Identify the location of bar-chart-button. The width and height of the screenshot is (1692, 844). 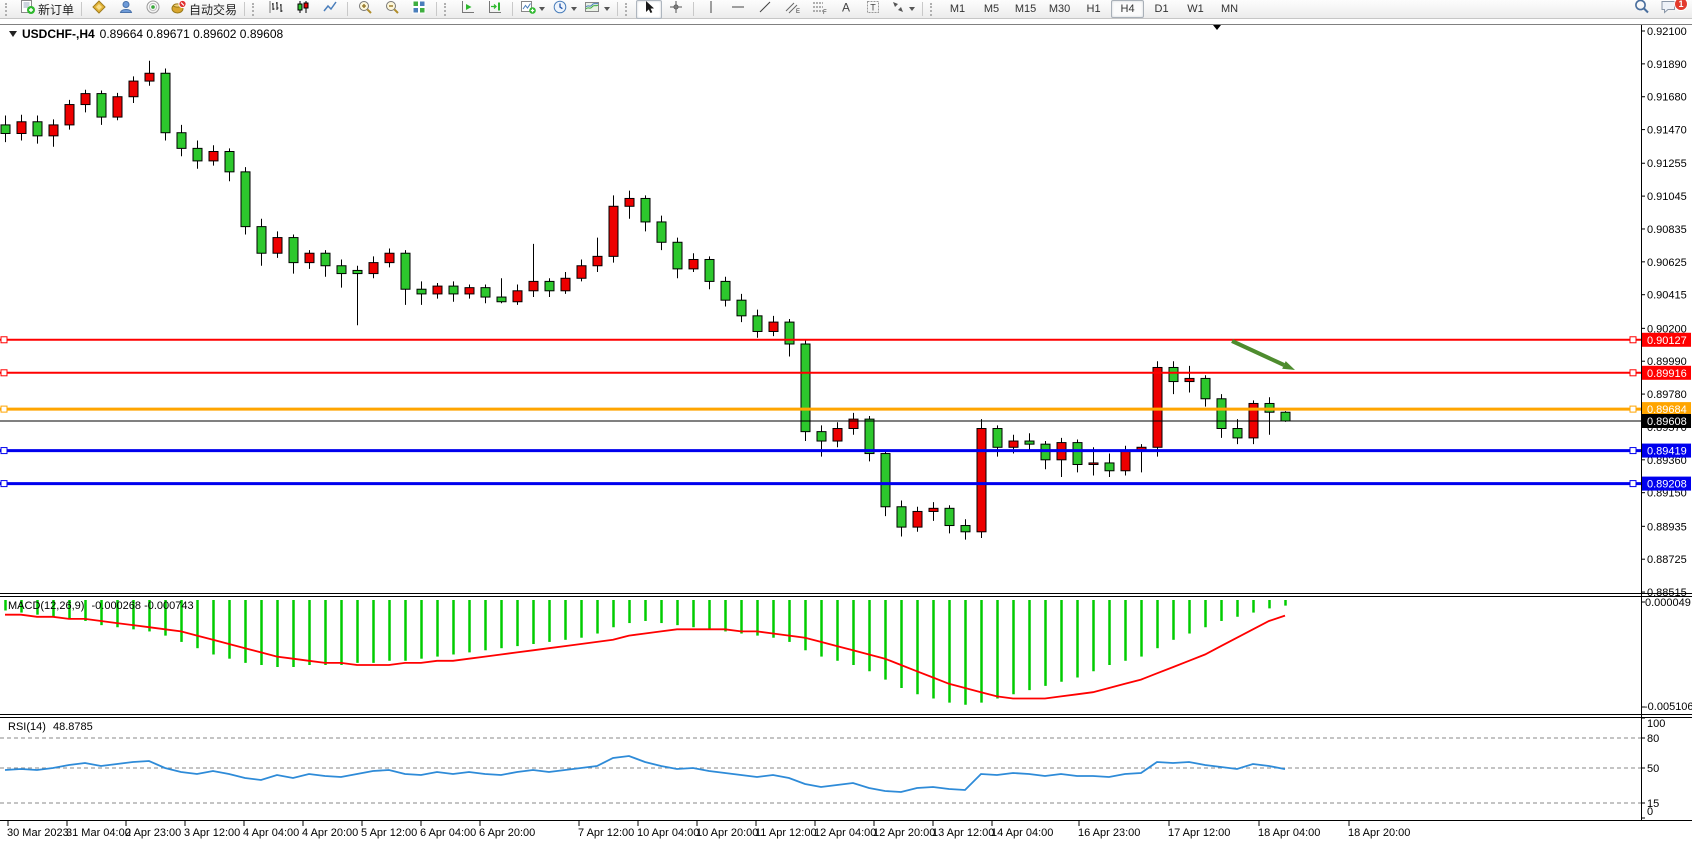
(276, 9).